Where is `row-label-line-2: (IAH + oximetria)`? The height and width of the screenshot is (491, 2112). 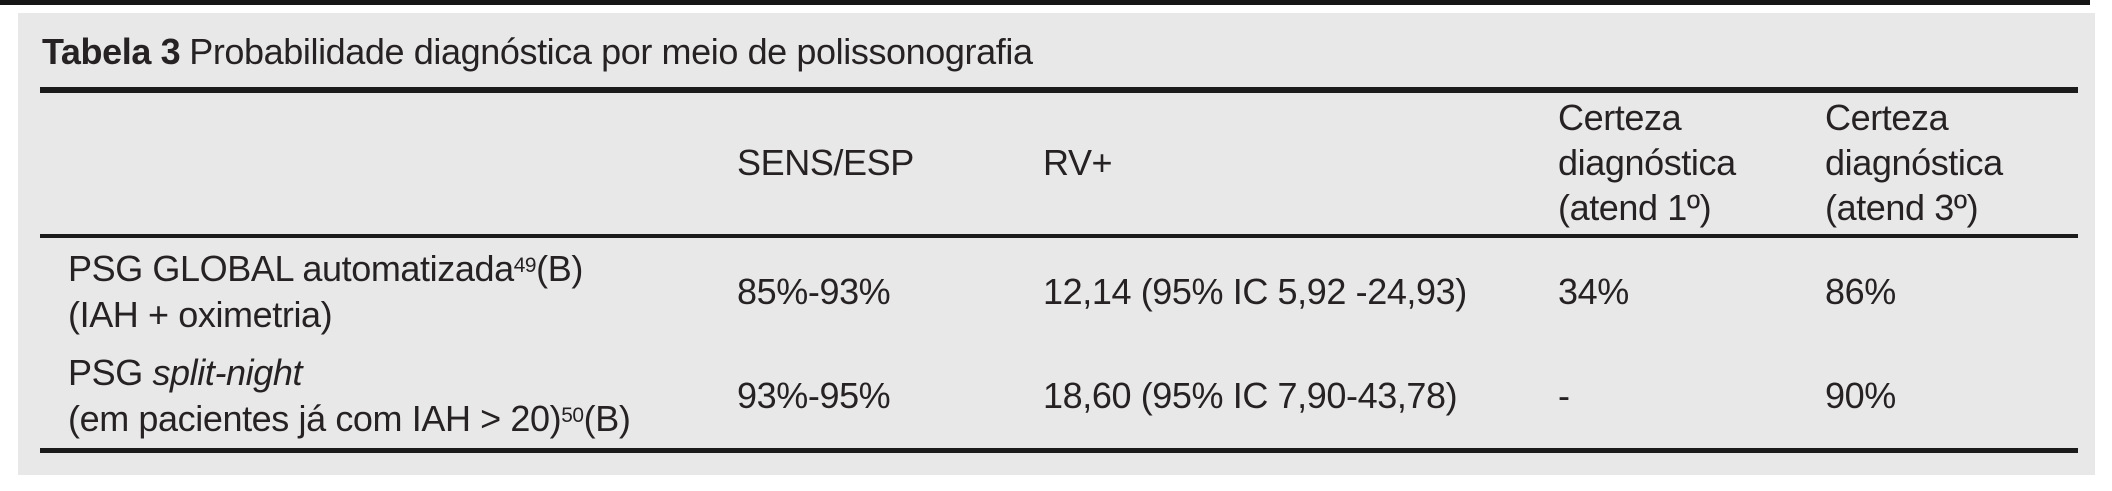 row-label-line-2: (IAH + oximetria) is located at coordinates (200, 314).